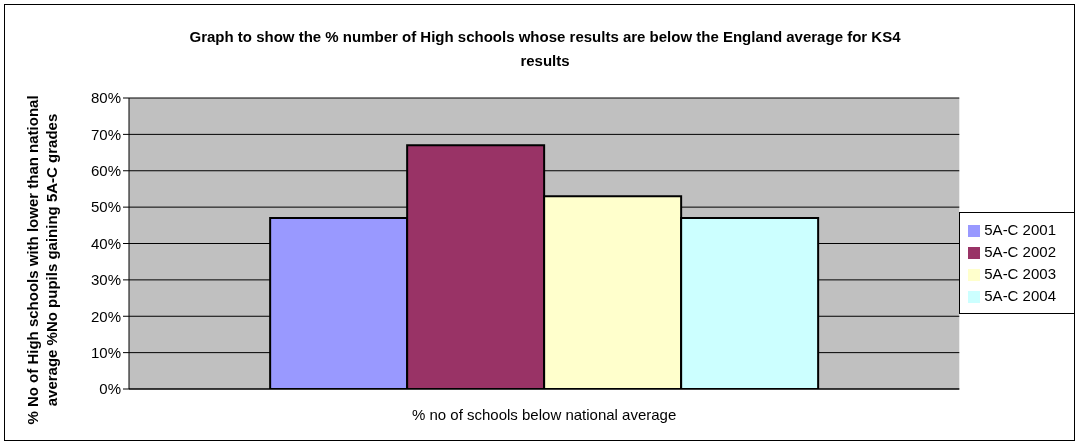 The image size is (1079, 445). I want to click on y-tick-label: 0%, so click(110, 389).